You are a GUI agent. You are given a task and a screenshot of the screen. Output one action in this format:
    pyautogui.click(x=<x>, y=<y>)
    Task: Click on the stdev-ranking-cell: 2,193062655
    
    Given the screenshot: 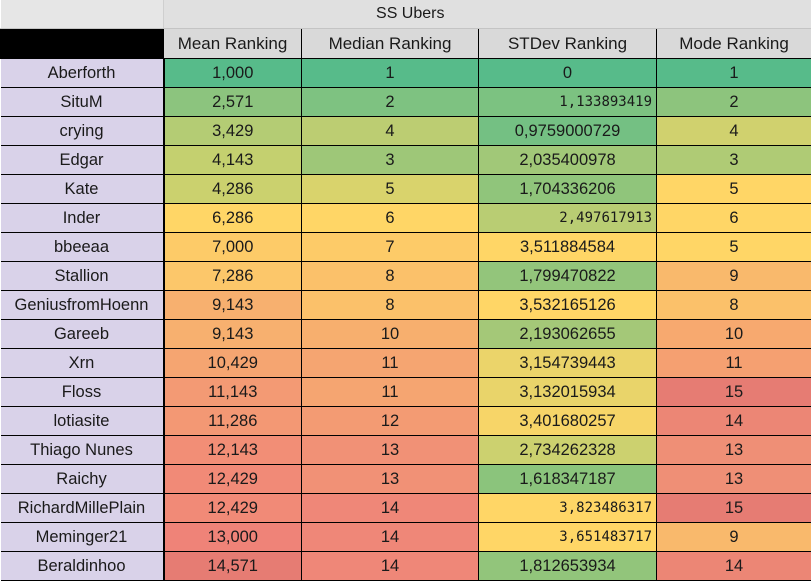 What is the action you would take?
    pyautogui.click(x=568, y=334)
    